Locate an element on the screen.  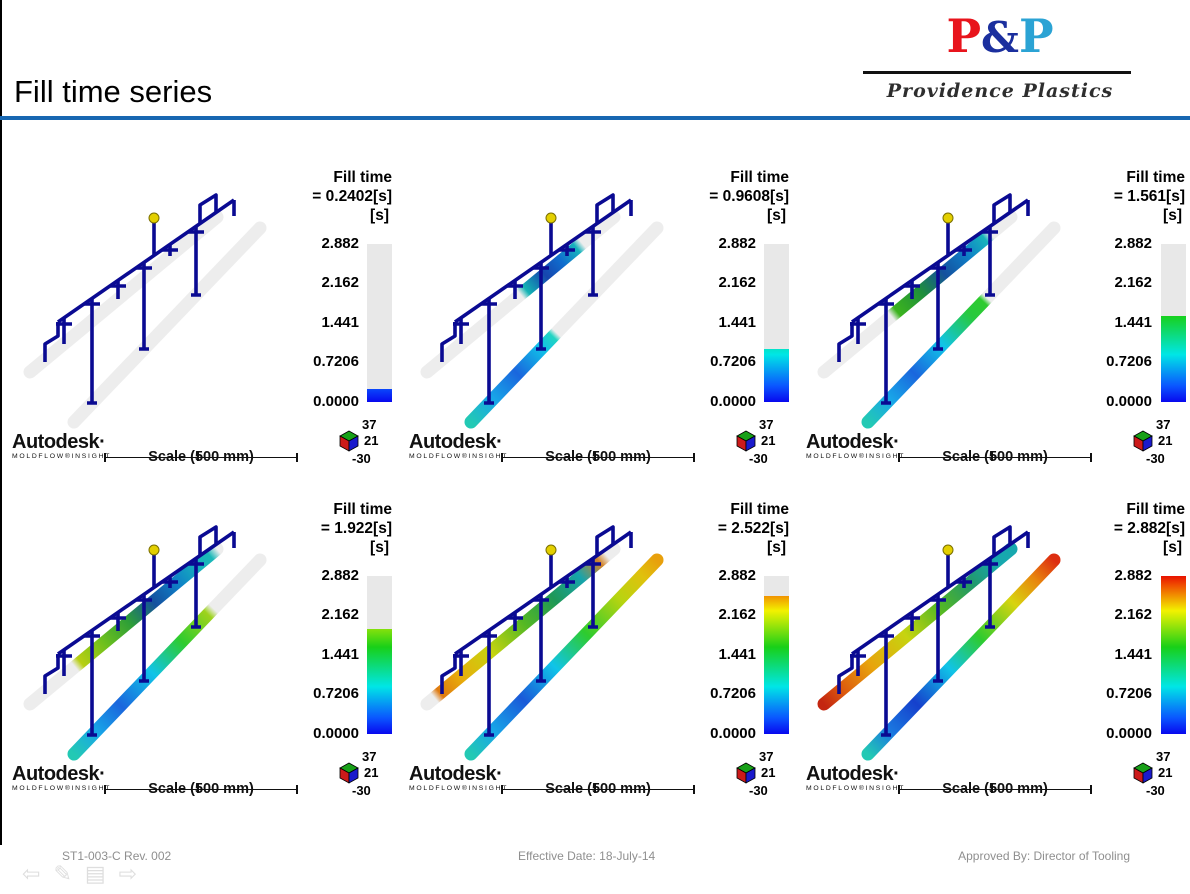
approved-by: Approved By: Director of Tooling is located at coordinates (1044, 856).